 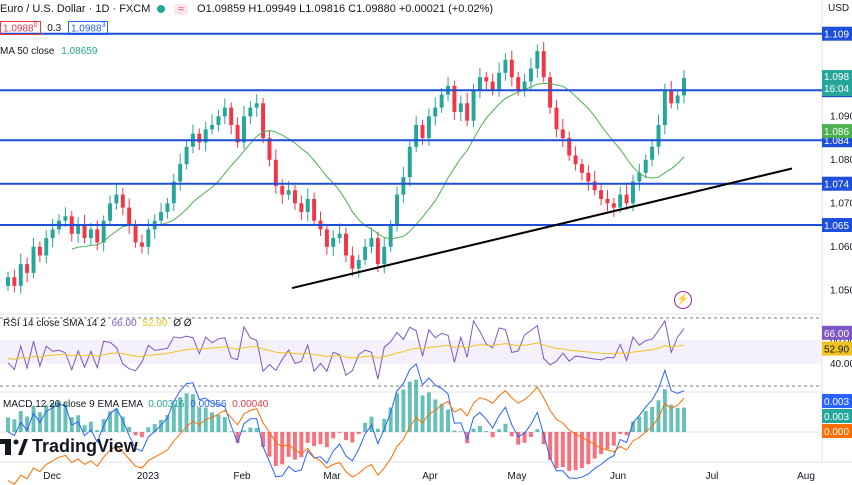 I want to click on level-price-tag, so click(x=837, y=33).